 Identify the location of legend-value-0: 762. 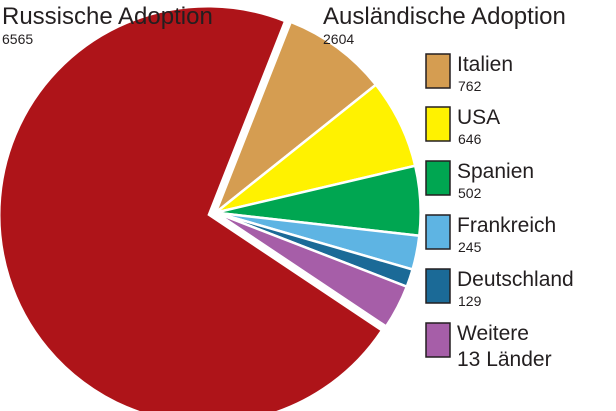
(470, 86).